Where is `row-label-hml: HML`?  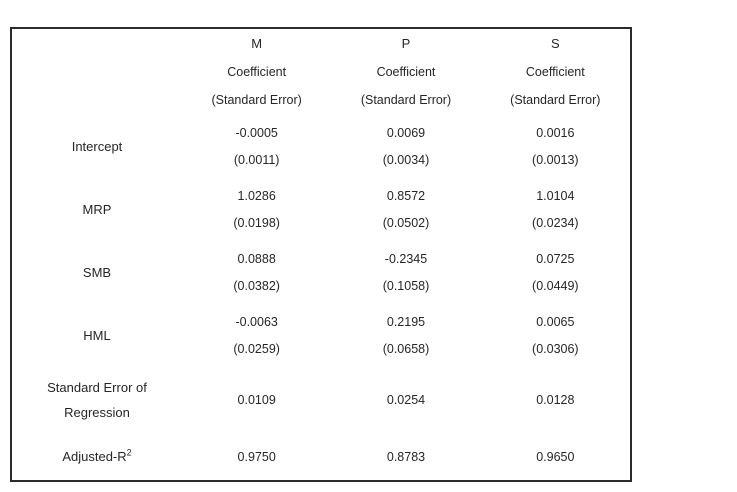 row-label-hml: HML is located at coordinates (97, 335).